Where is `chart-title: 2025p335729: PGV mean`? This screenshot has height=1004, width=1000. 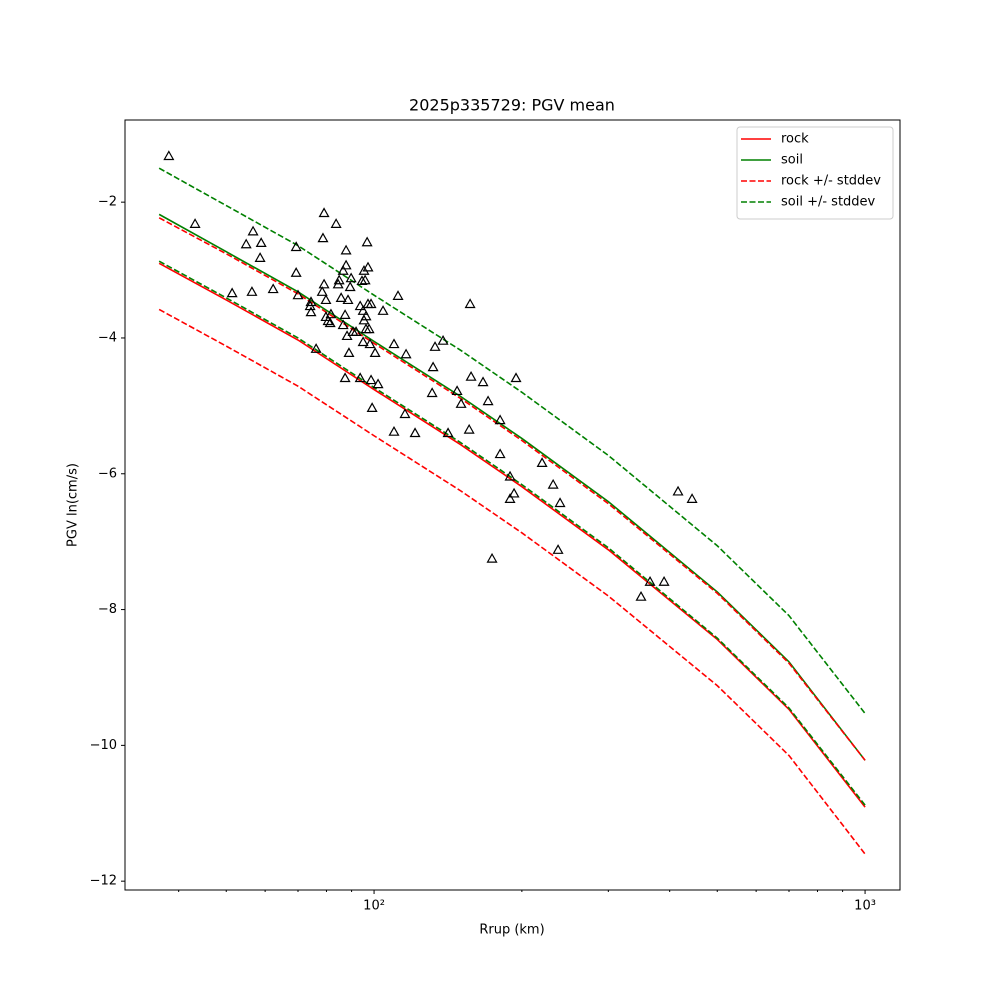 chart-title: 2025p335729: PGV mean is located at coordinates (512, 105).